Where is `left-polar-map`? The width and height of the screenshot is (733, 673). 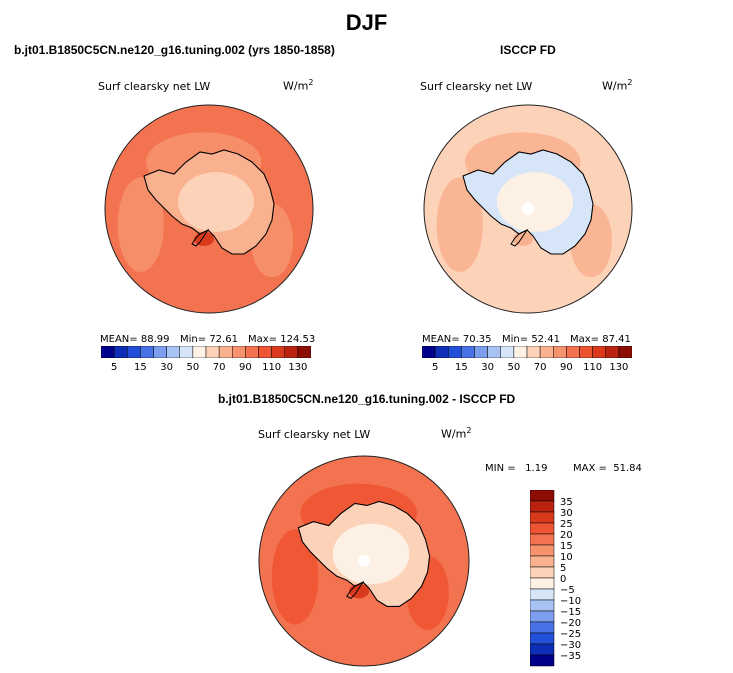 left-polar-map is located at coordinates (209, 209).